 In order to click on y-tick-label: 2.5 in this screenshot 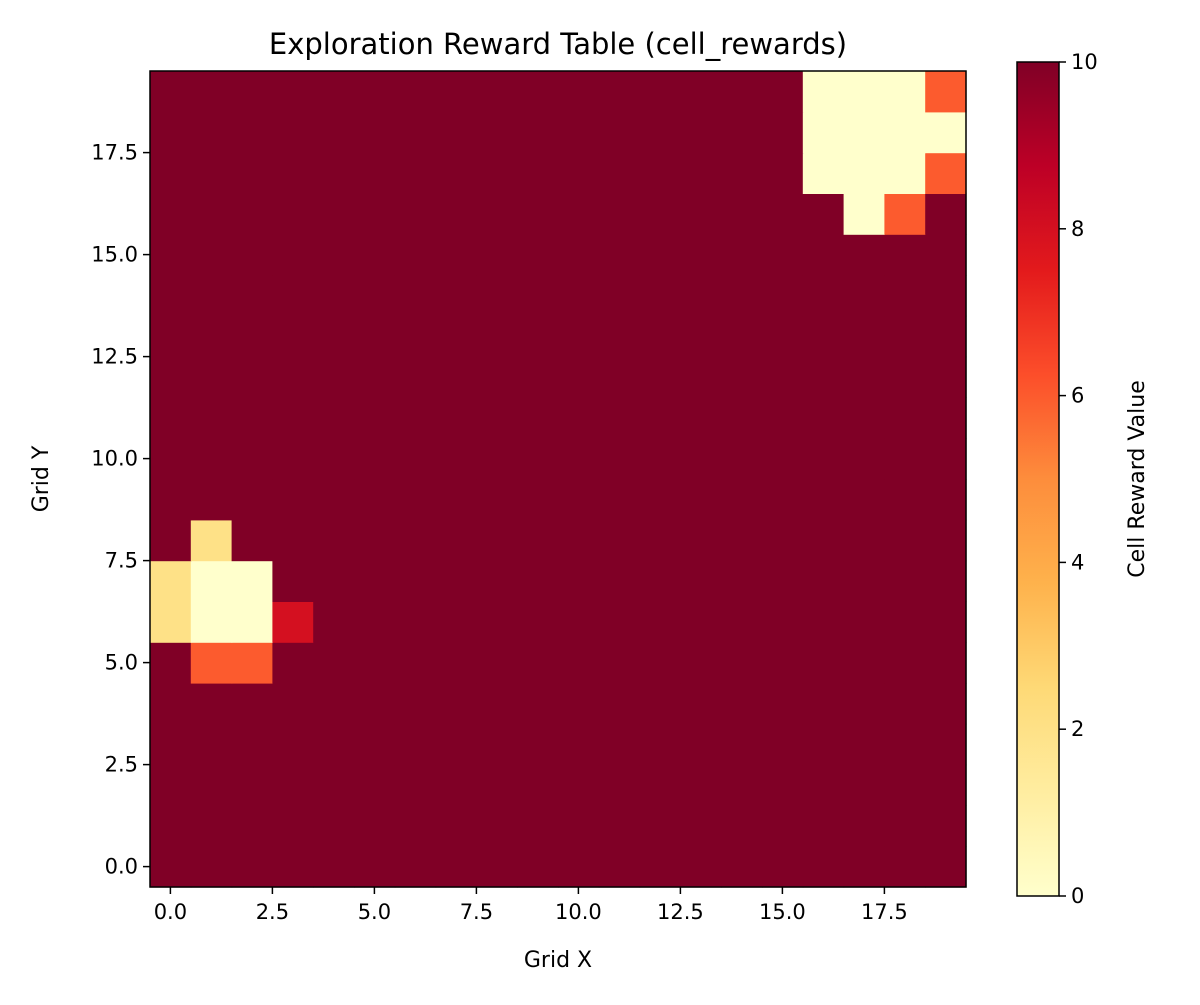, I will do `click(121, 765)`.